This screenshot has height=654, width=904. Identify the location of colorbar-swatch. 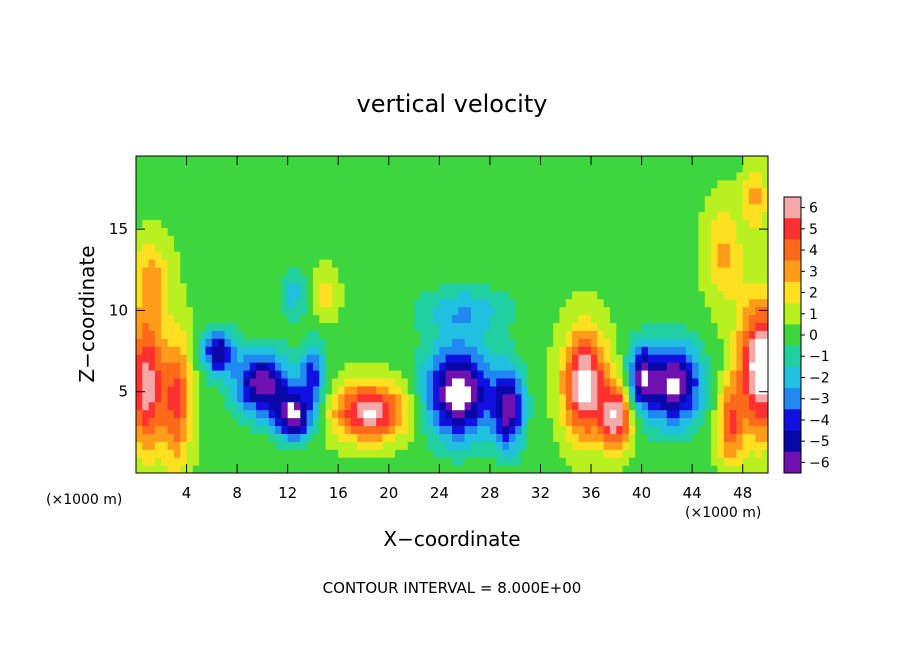
(792, 335).